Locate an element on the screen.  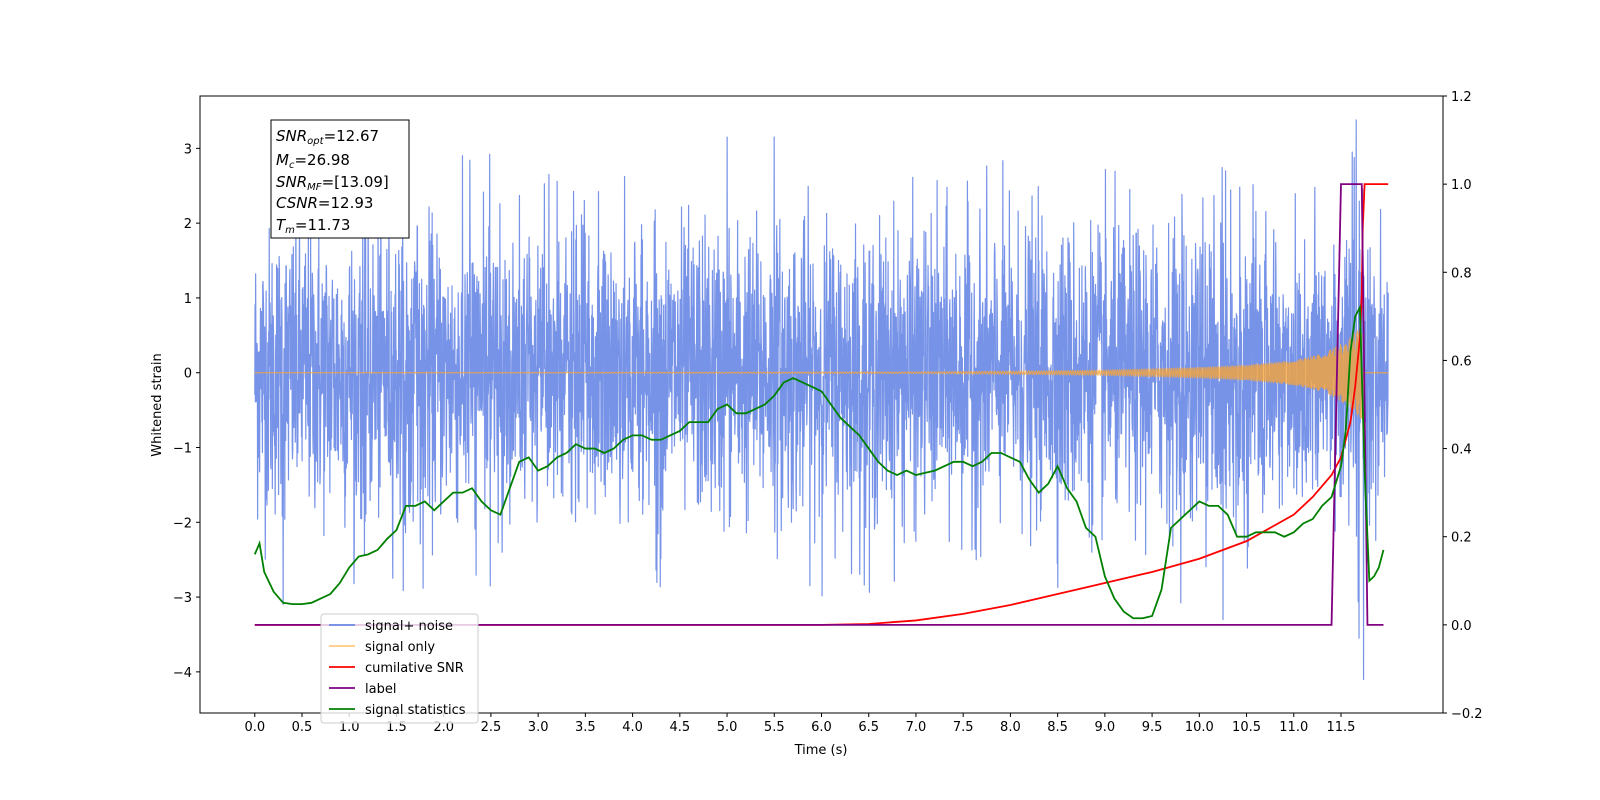
x-tick-label: 5.0 is located at coordinates (727, 727).